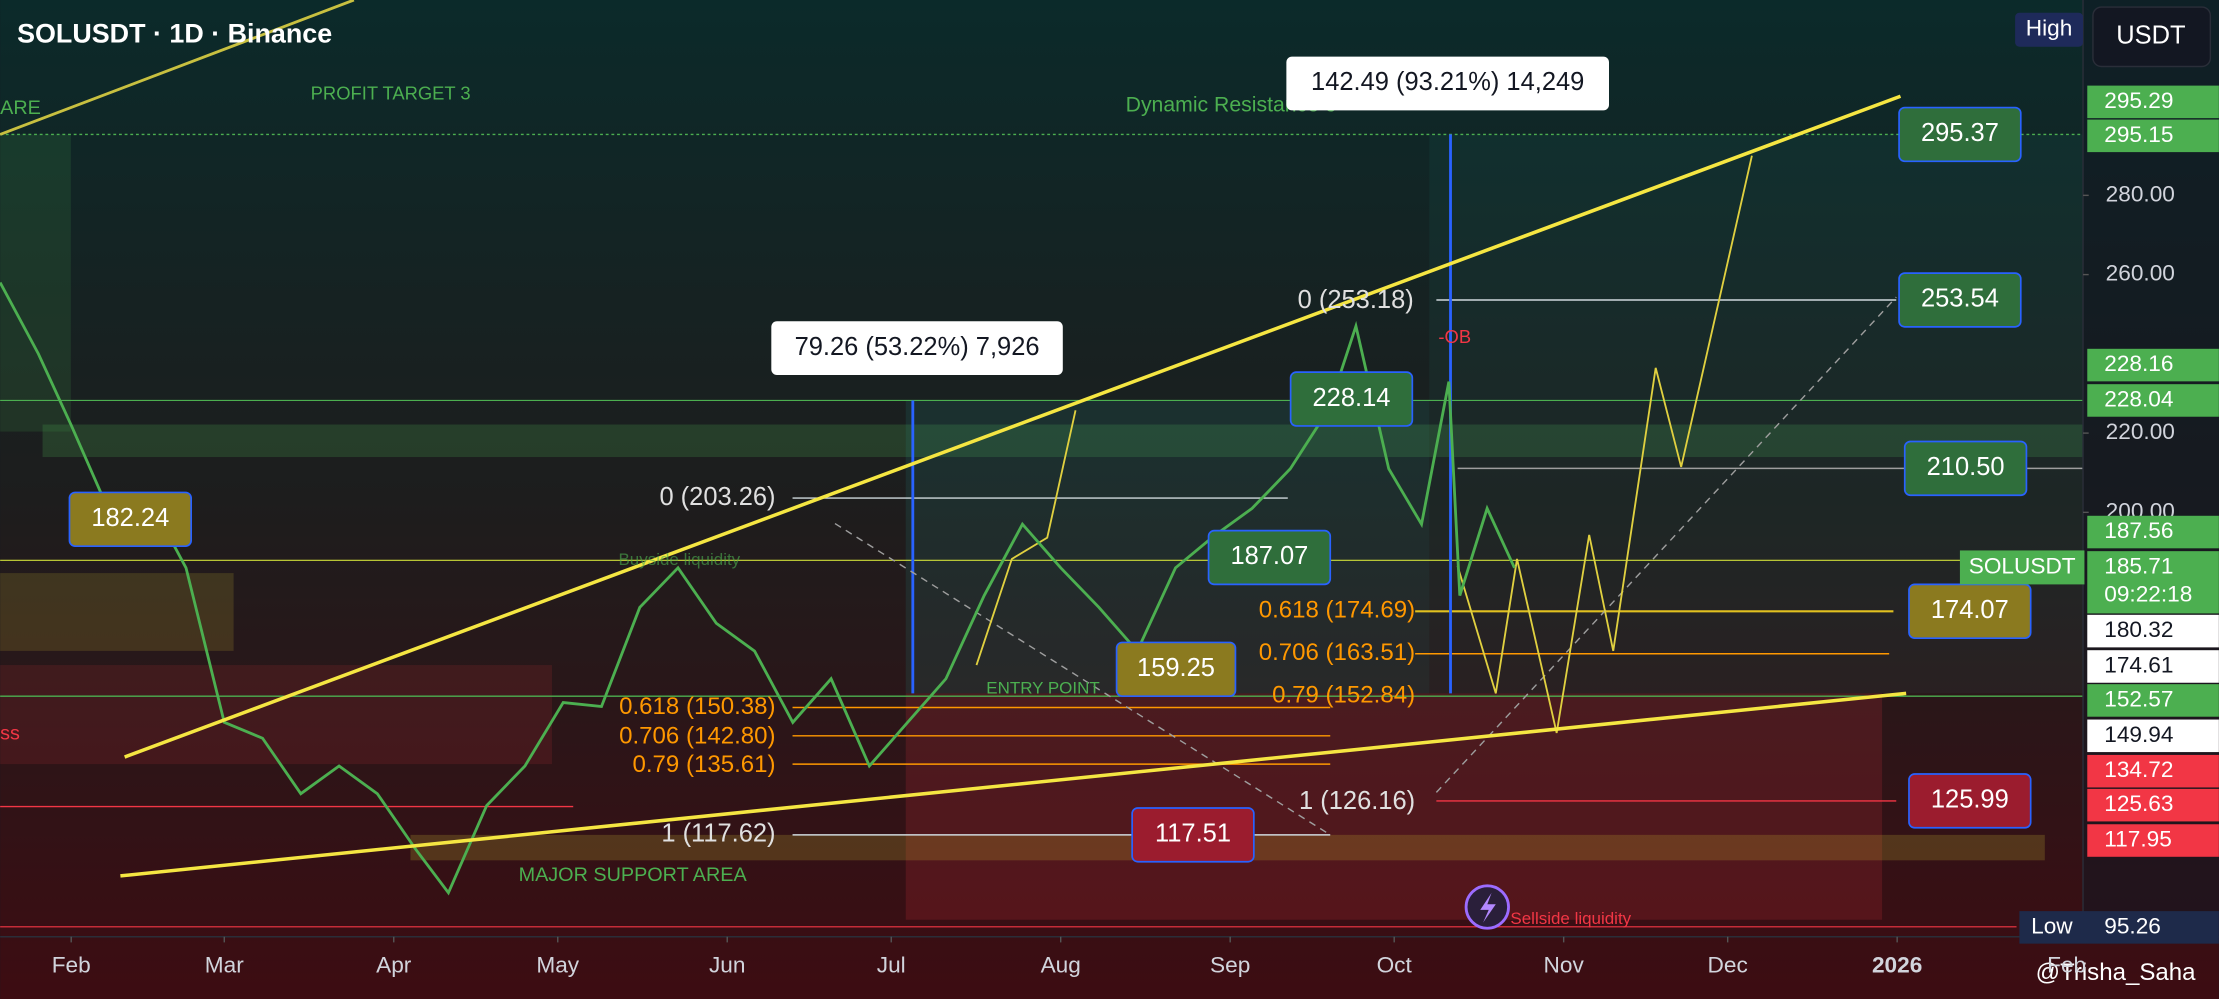 This screenshot has width=2219, height=999. I want to click on price-tag-label: 149.94, so click(2138, 734).